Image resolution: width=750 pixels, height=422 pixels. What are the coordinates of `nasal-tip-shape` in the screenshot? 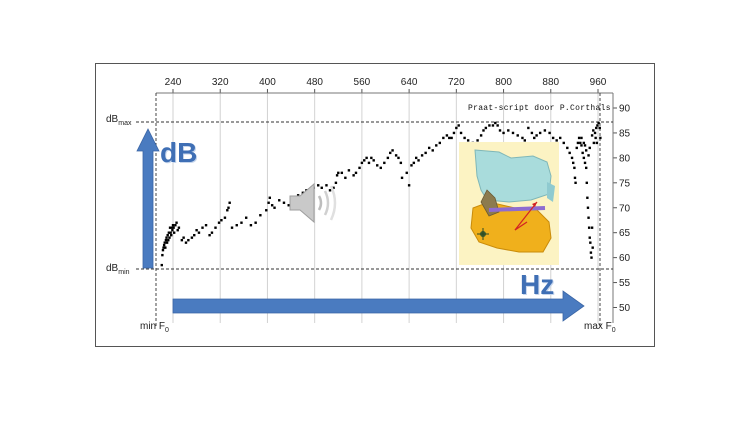 It's located at (551, 192).